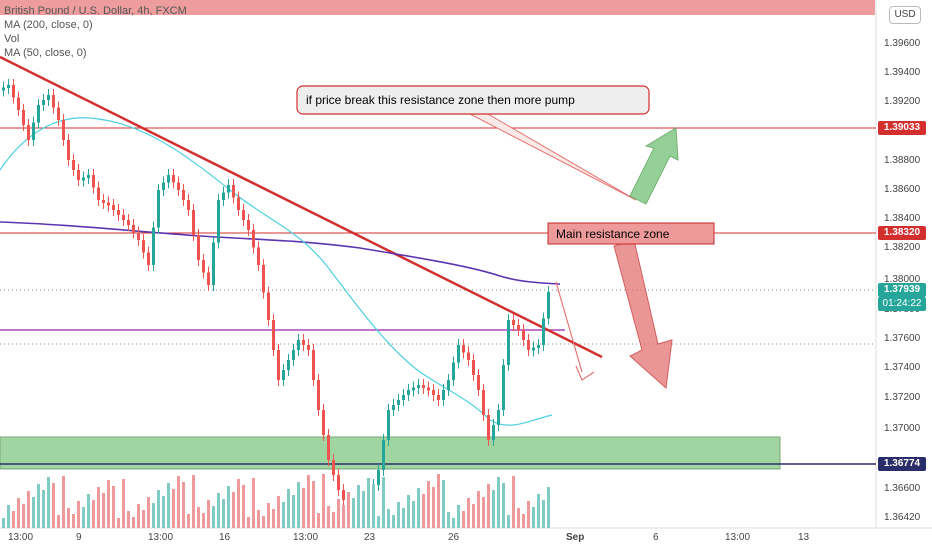 The width and height of the screenshot is (932, 550). I want to click on price-tick: 1.39200, so click(902, 101).